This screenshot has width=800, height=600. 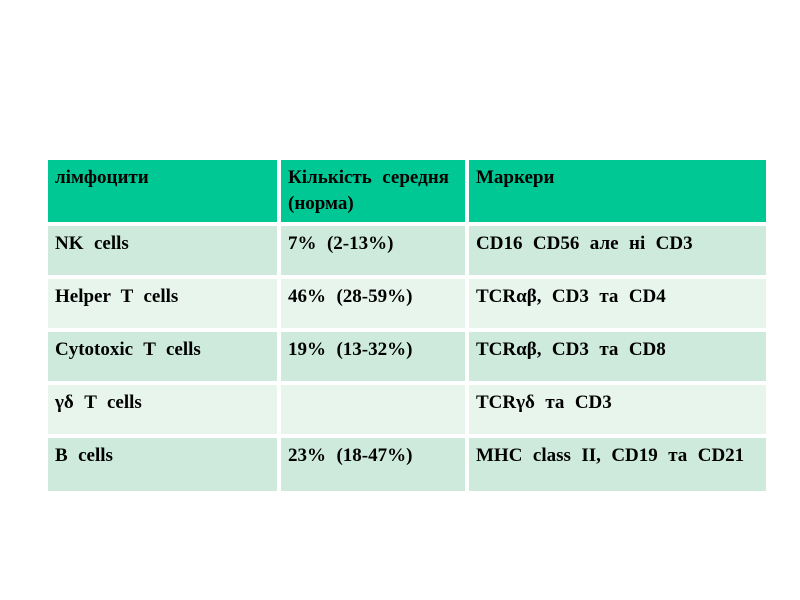 I want to click on cell-quantity: 46% (28-59%), so click(x=375, y=305).